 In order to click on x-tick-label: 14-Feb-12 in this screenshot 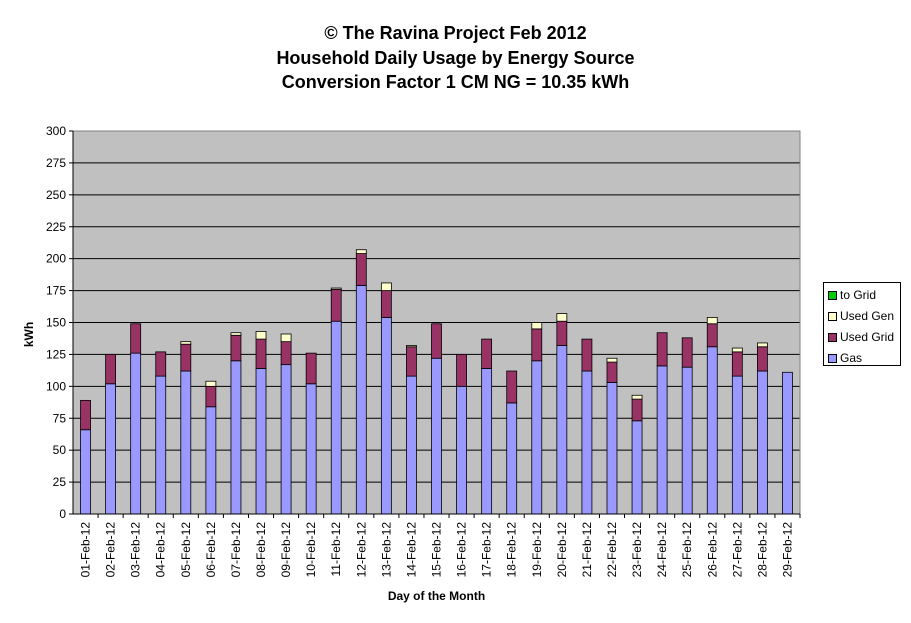, I will do `click(411, 550)`.